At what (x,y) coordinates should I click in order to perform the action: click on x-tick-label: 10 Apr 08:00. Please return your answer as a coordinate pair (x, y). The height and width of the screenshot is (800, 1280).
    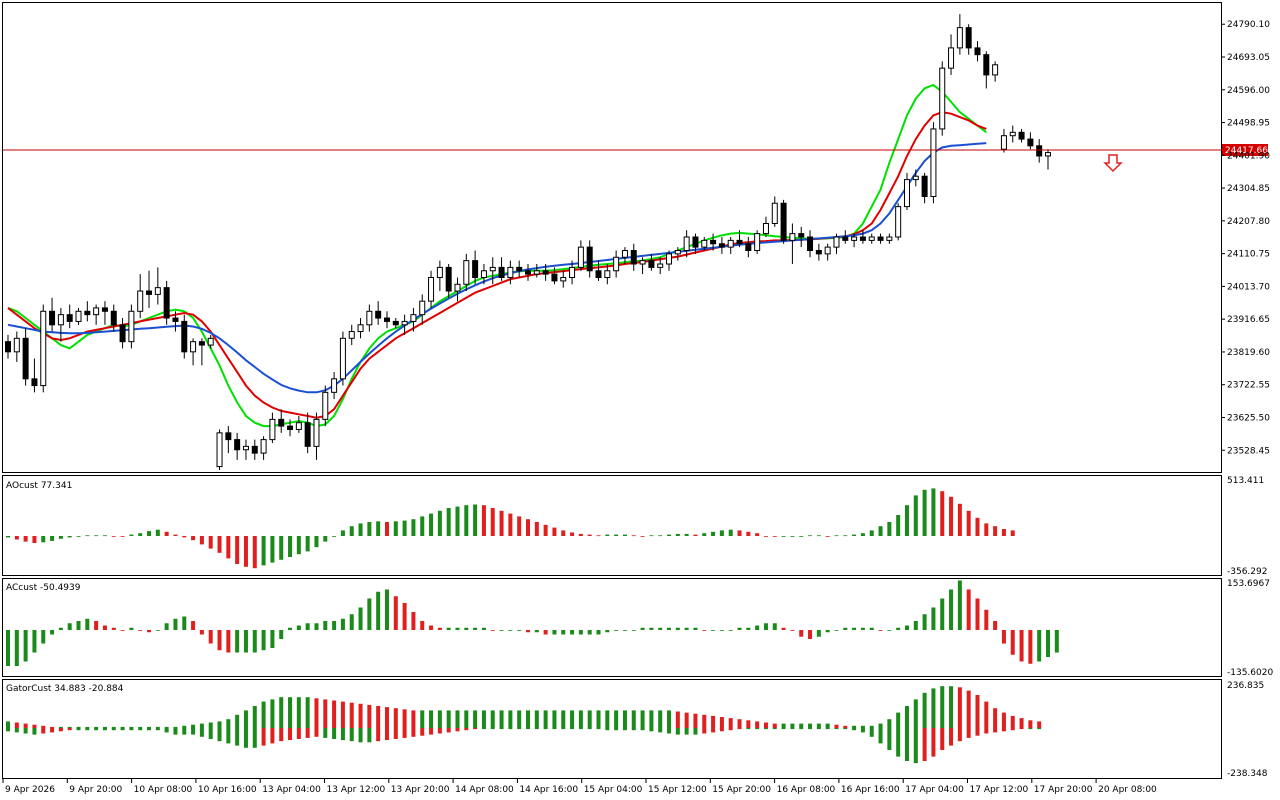
    Looking at the image, I should click on (163, 790).